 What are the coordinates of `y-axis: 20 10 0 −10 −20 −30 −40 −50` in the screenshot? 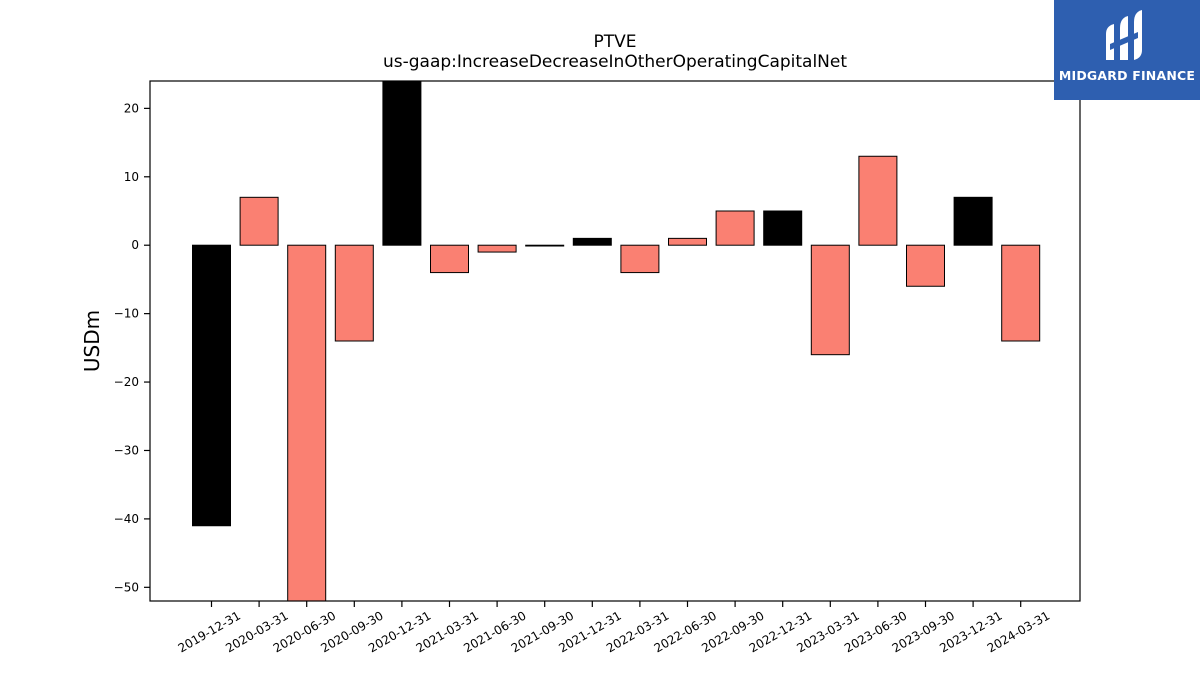 It's located at (132, 347).